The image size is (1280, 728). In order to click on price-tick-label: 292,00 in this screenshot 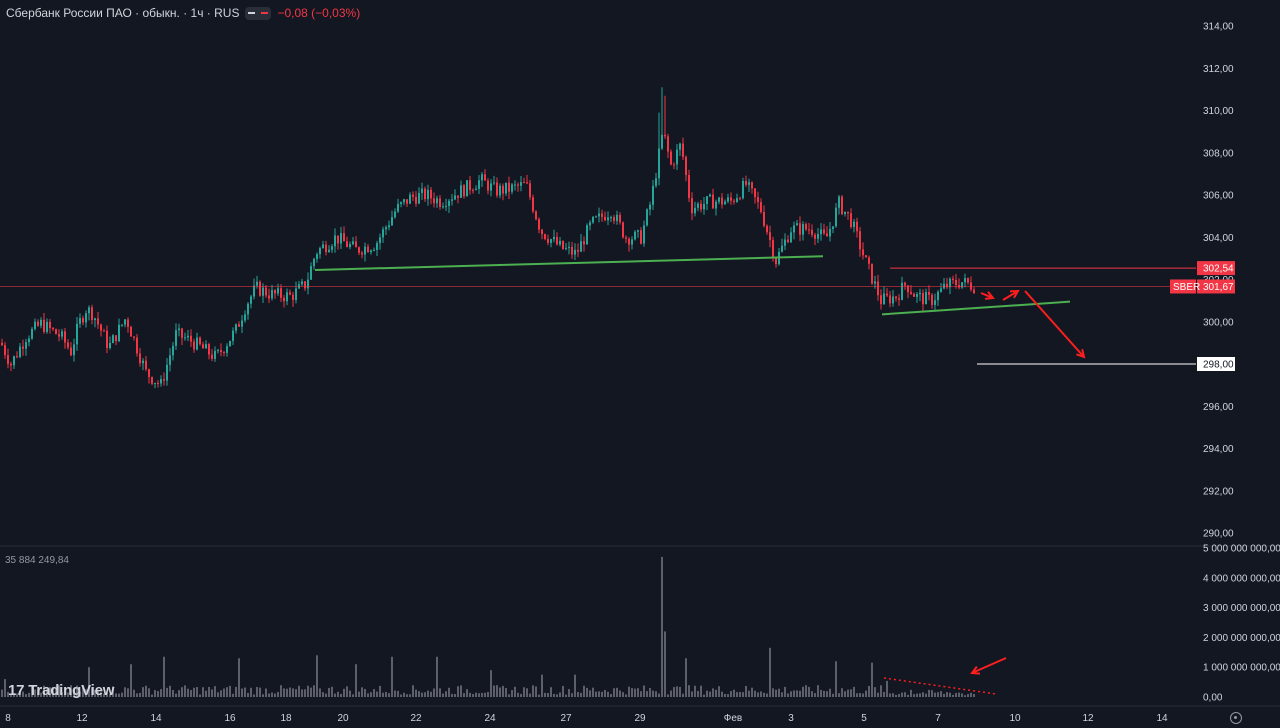, I will do `click(1218, 491)`.